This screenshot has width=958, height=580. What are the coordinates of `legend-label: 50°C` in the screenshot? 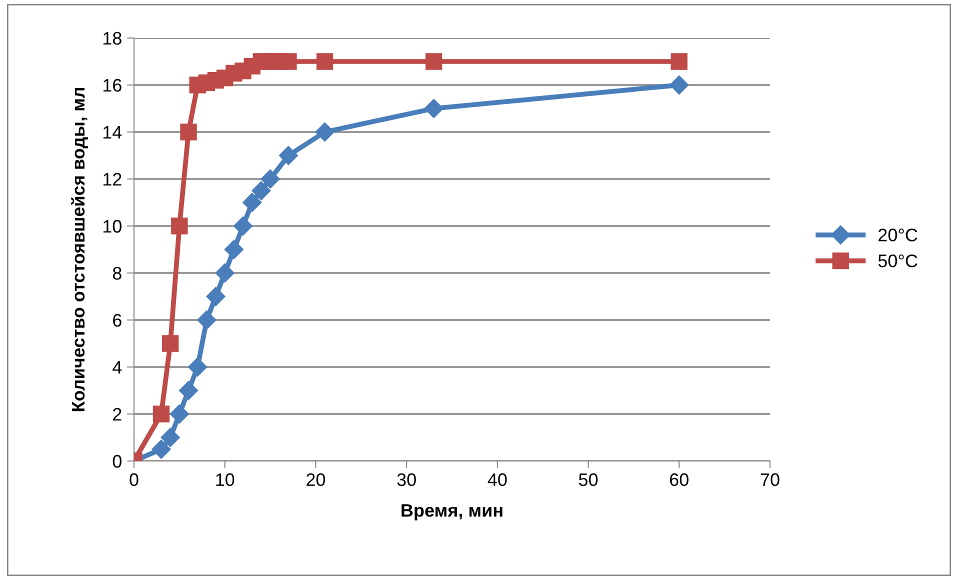 It's located at (898, 261).